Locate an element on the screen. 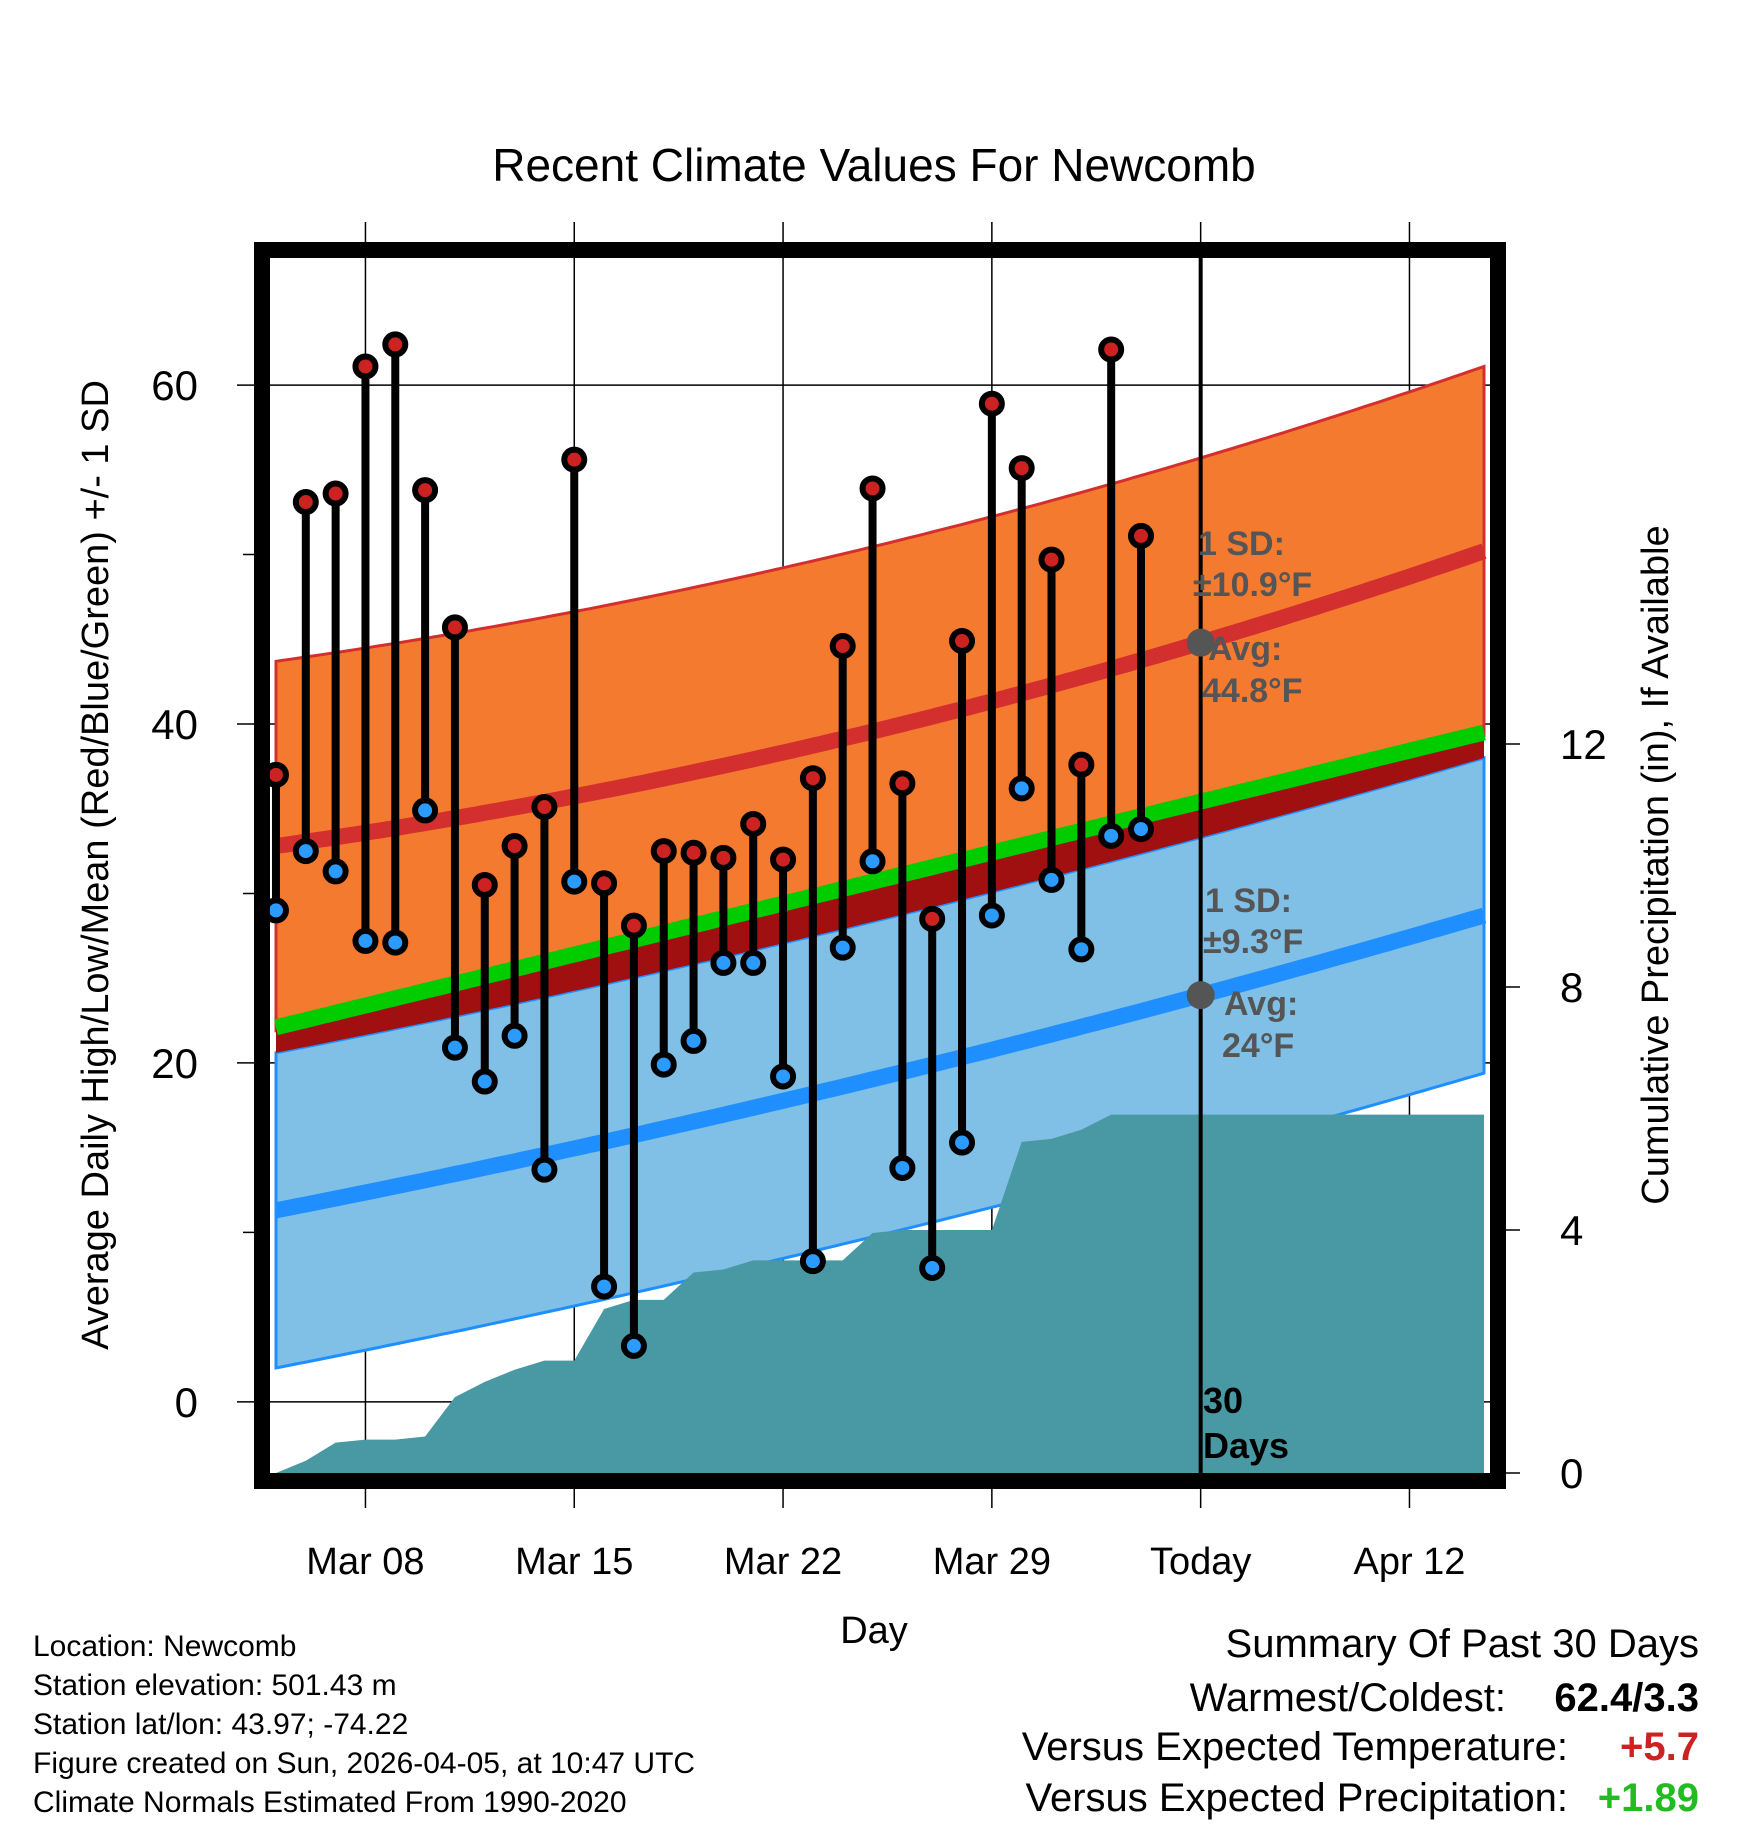 This screenshot has width=1748, height=1828. footer-normals: Climate Normals Estimated From 1990-2020 is located at coordinates (330, 1802).